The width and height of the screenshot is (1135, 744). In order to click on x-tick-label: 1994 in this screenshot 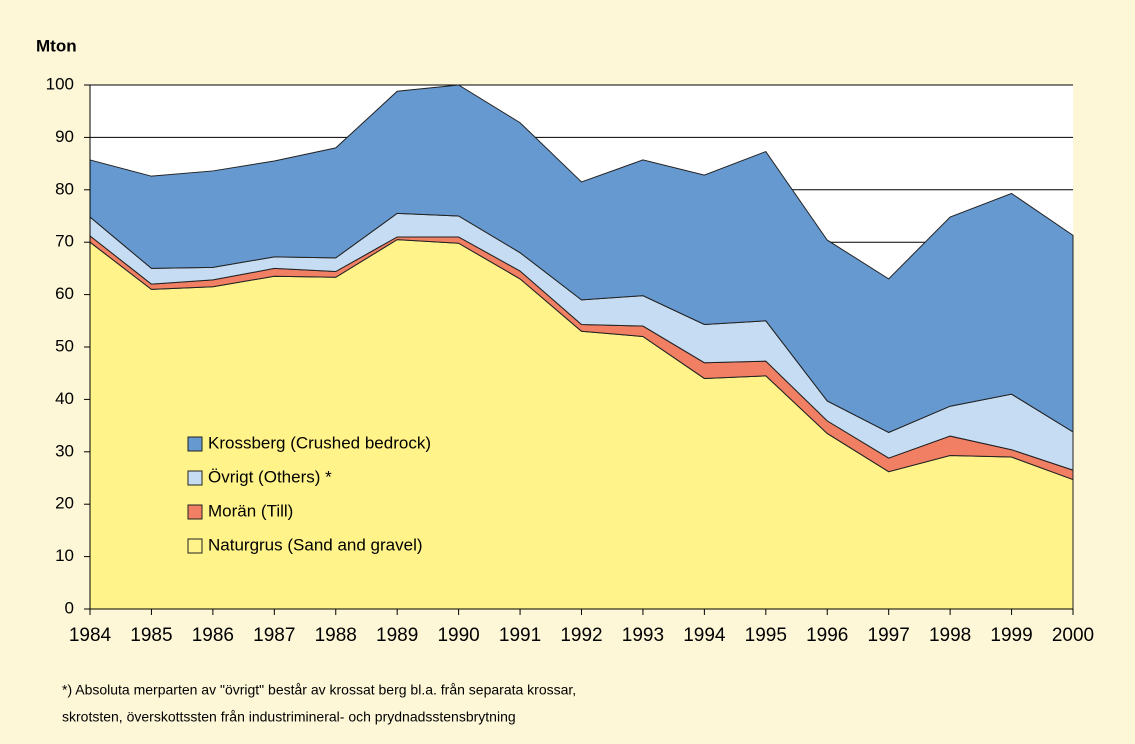, I will do `click(704, 635)`.